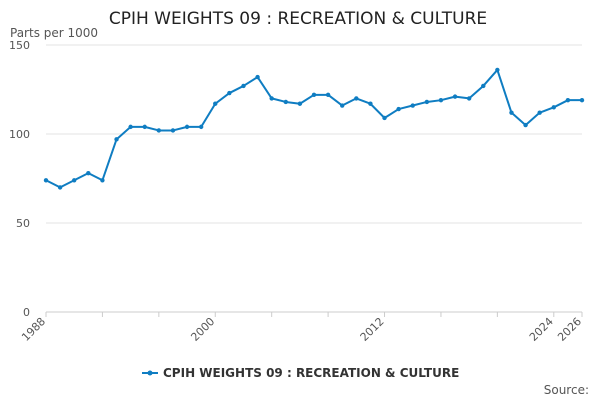 The image size is (600, 400). What do you see at coordinates (19, 45) in the screenshot?
I see `y-tick-label: 150` at bounding box center [19, 45].